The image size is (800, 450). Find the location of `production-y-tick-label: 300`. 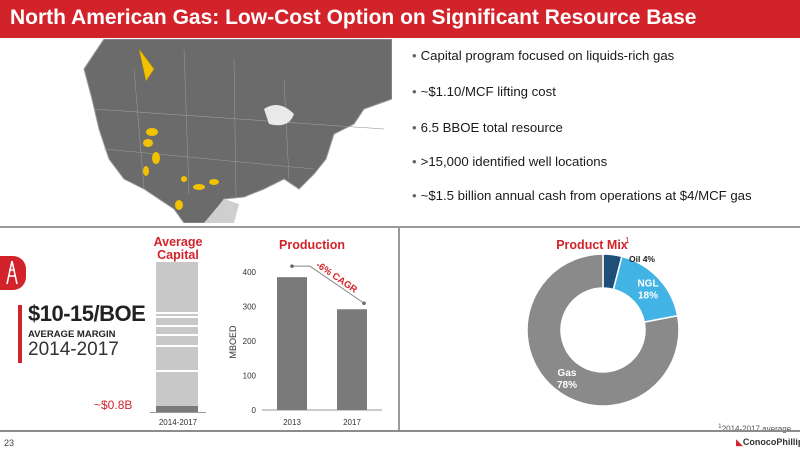

production-y-tick-label: 300 is located at coordinates (250, 307).